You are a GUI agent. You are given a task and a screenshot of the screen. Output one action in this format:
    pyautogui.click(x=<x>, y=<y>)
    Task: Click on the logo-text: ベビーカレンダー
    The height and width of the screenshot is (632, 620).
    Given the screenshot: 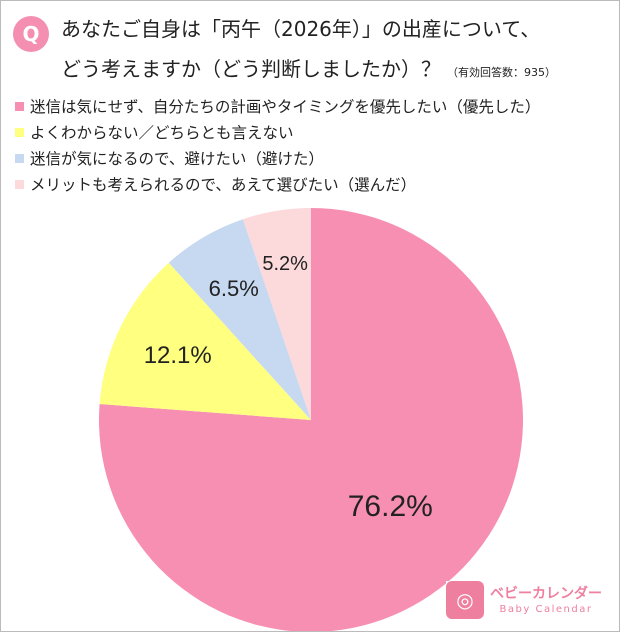 What is the action you would take?
    pyautogui.click(x=546, y=593)
    